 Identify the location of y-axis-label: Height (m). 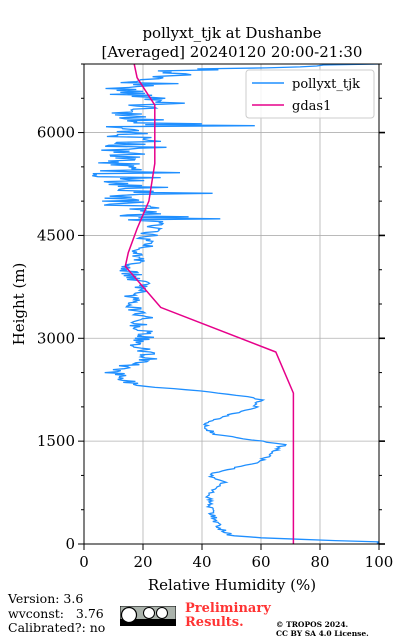
(19, 304).